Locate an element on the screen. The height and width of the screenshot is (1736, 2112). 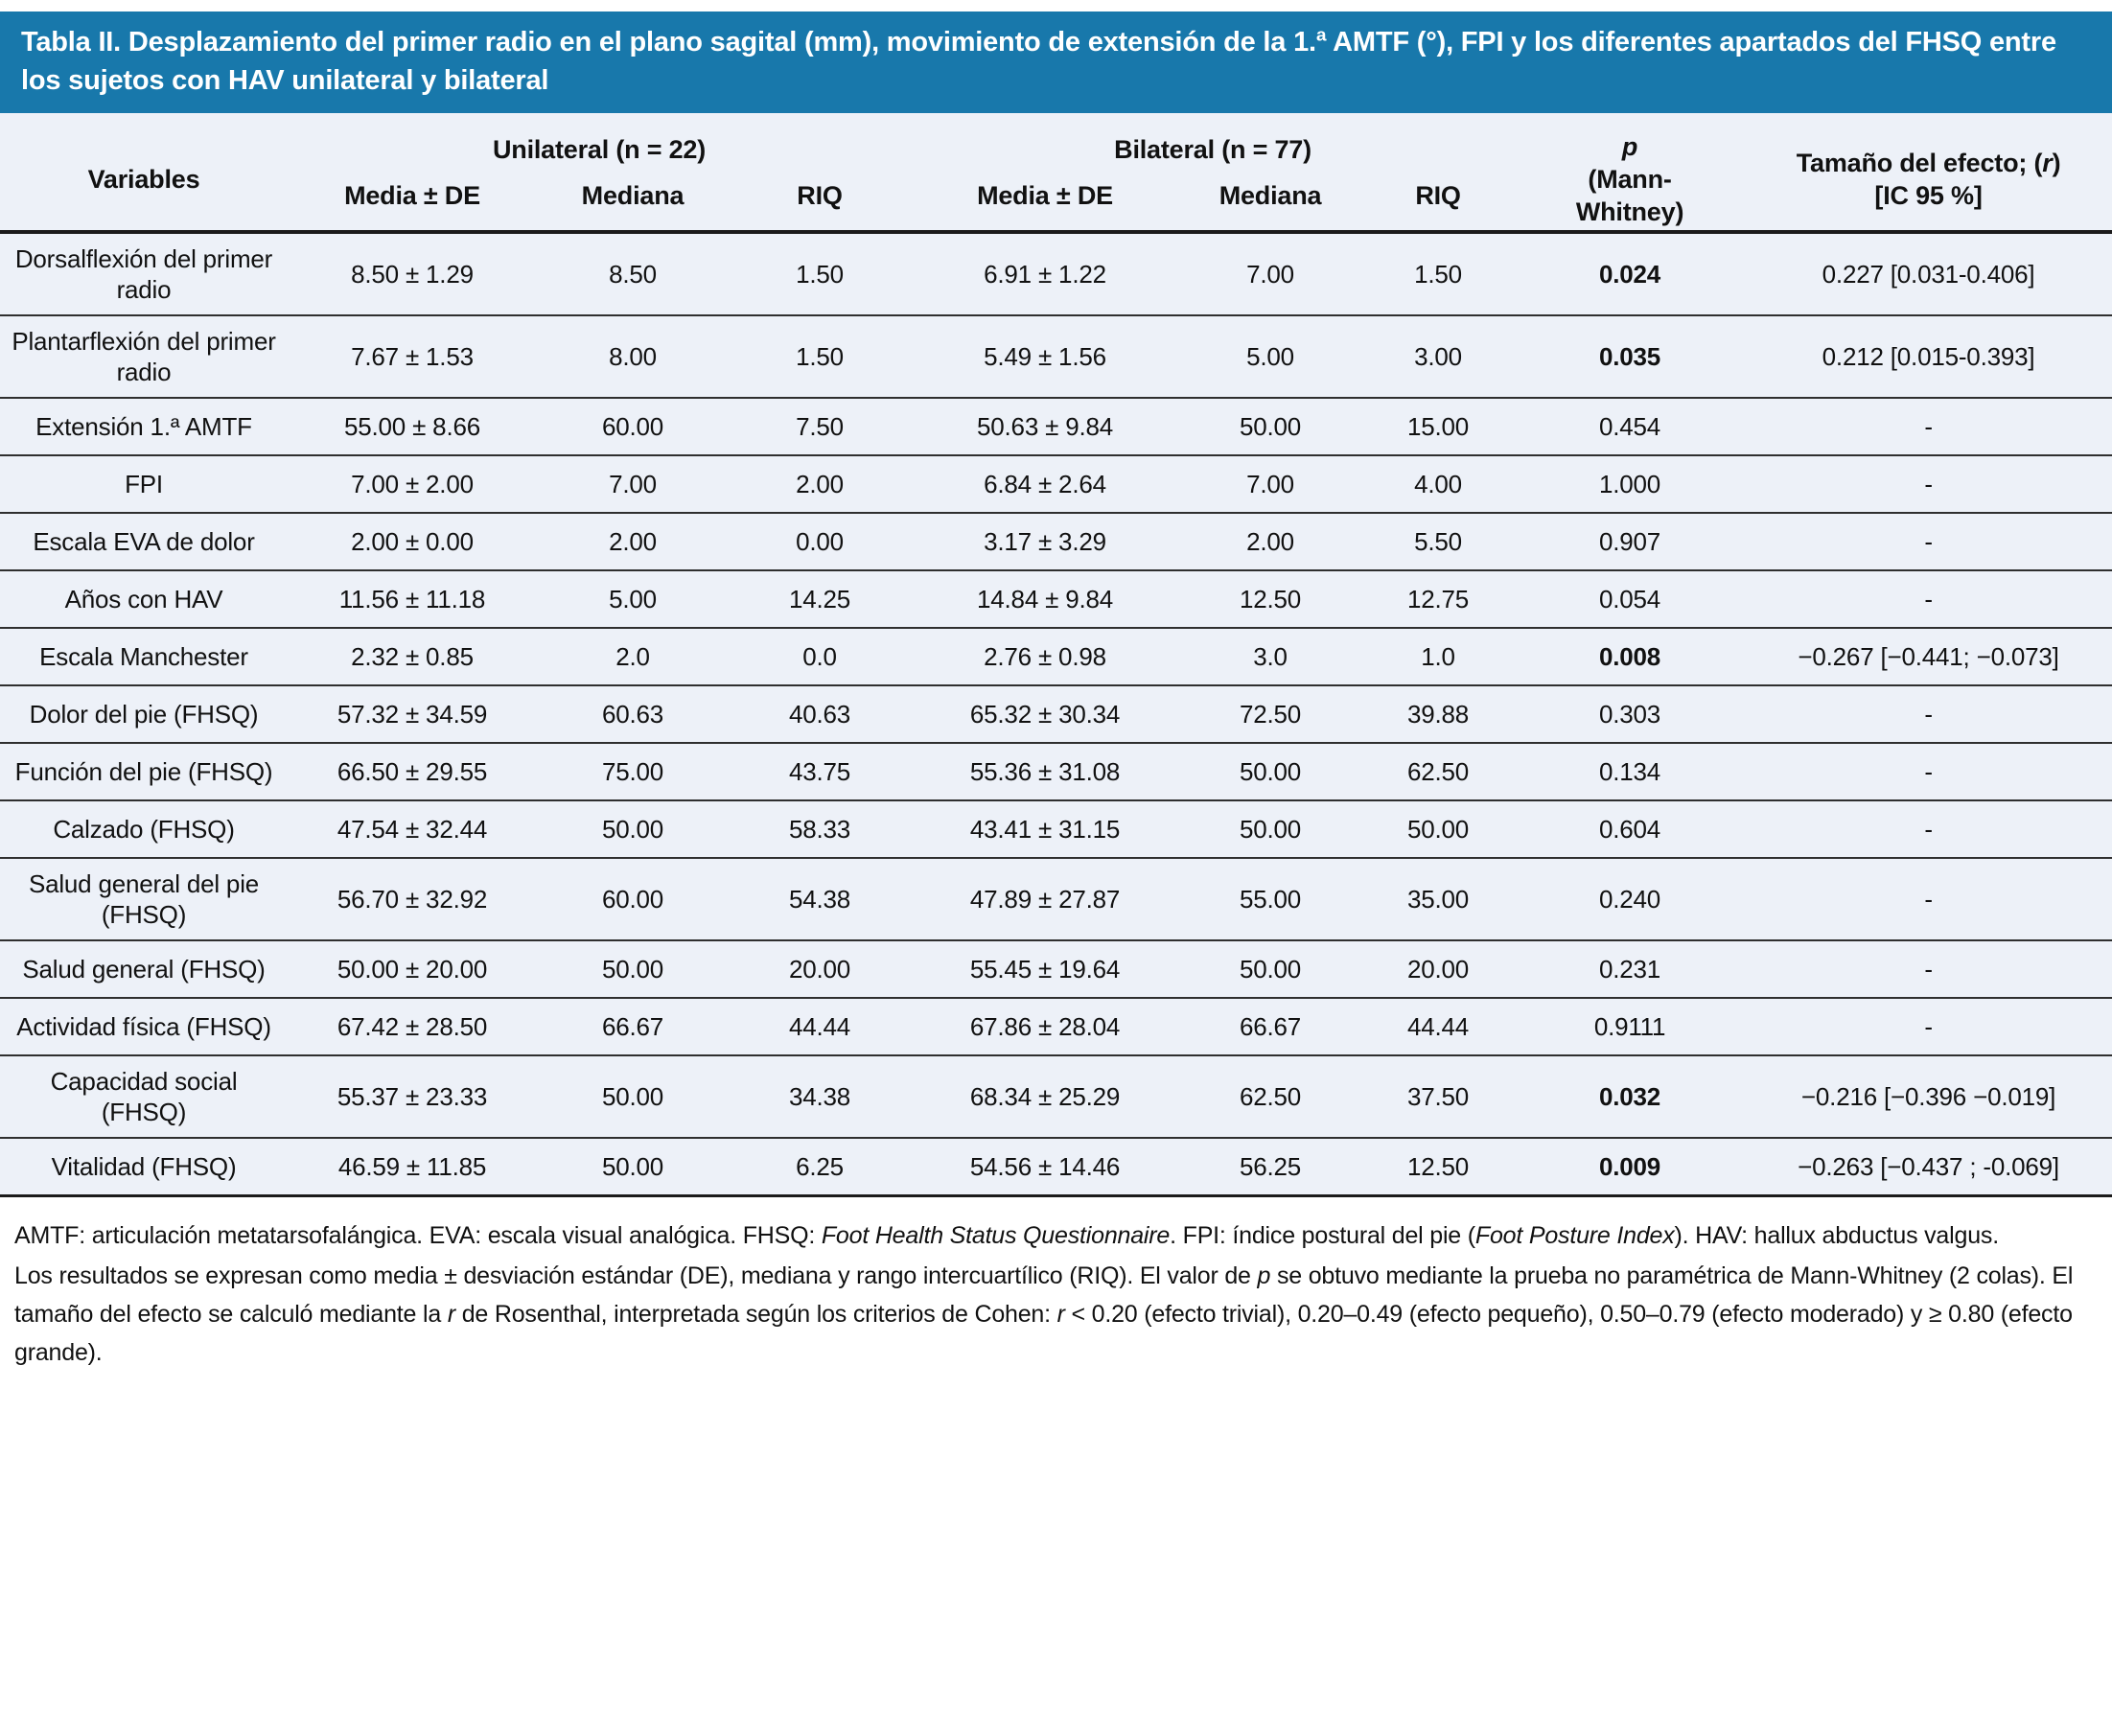
uni-mediana-cell: 8.00 is located at coordinates (633, 357).